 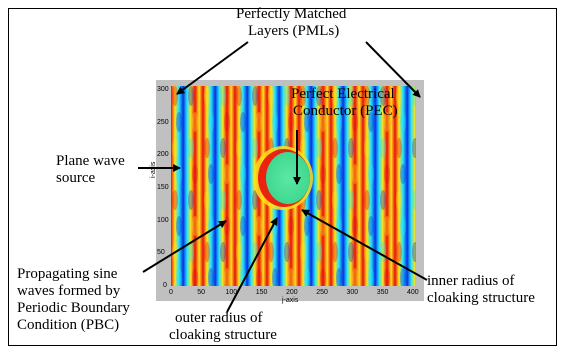 I want to click on x-tick-label: 200, so click(x=292, y=292).